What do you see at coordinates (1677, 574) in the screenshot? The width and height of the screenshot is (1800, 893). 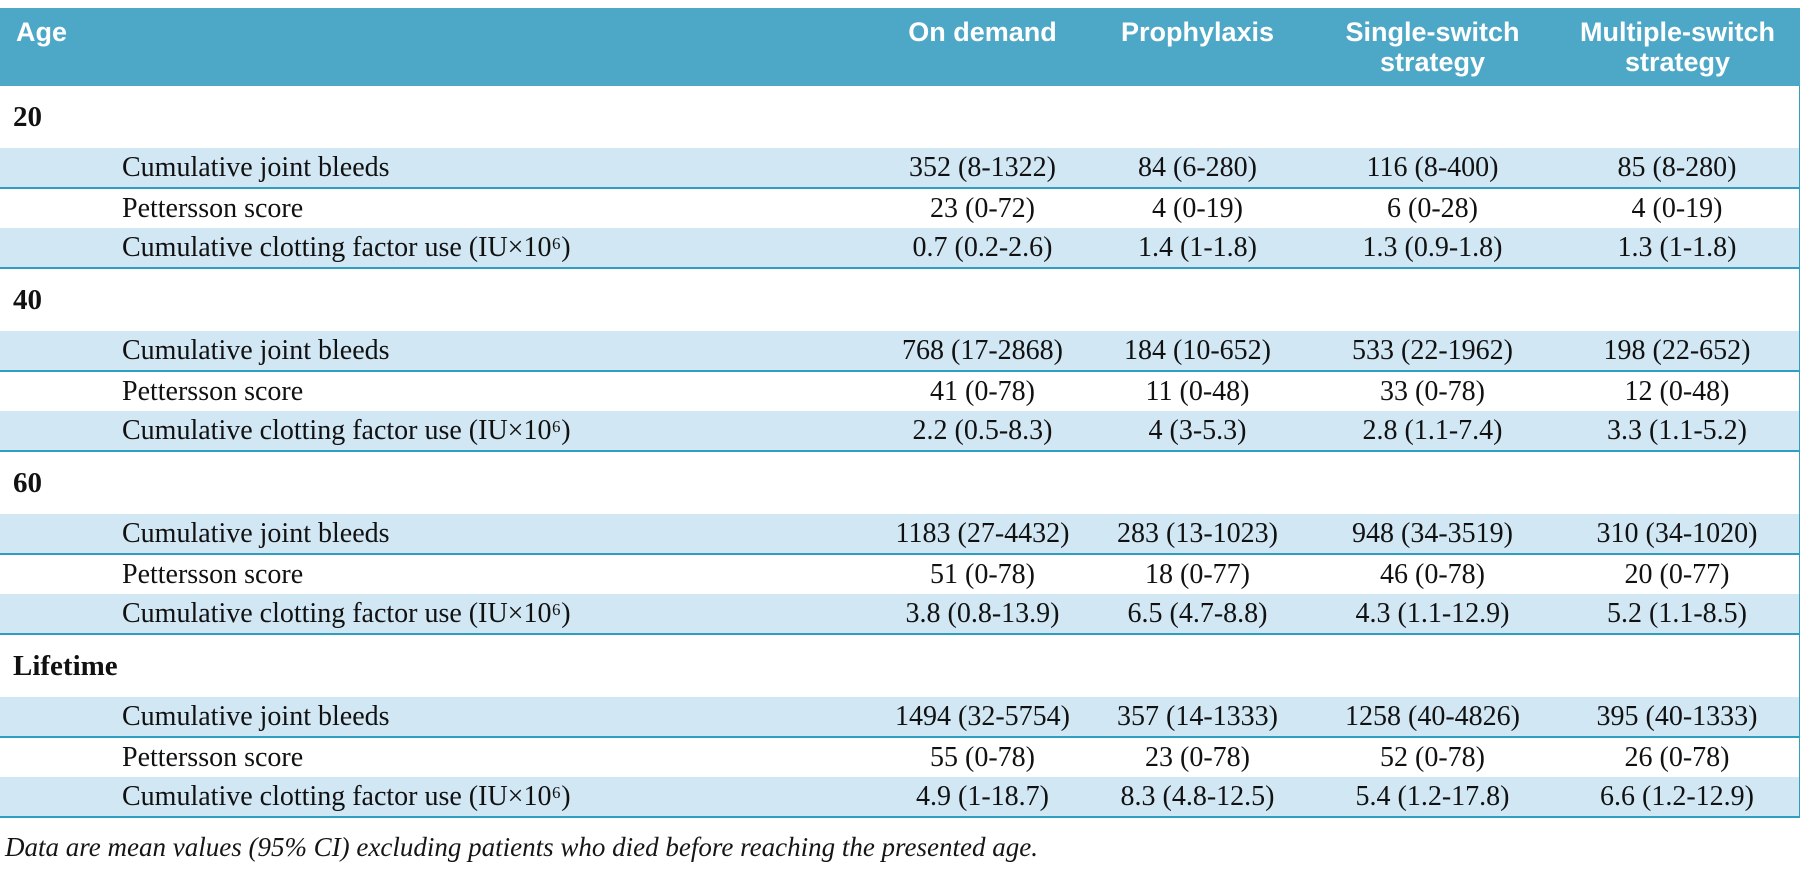 I see `cell-value: 20 (0-77)` at bounding box center [1677, 574].